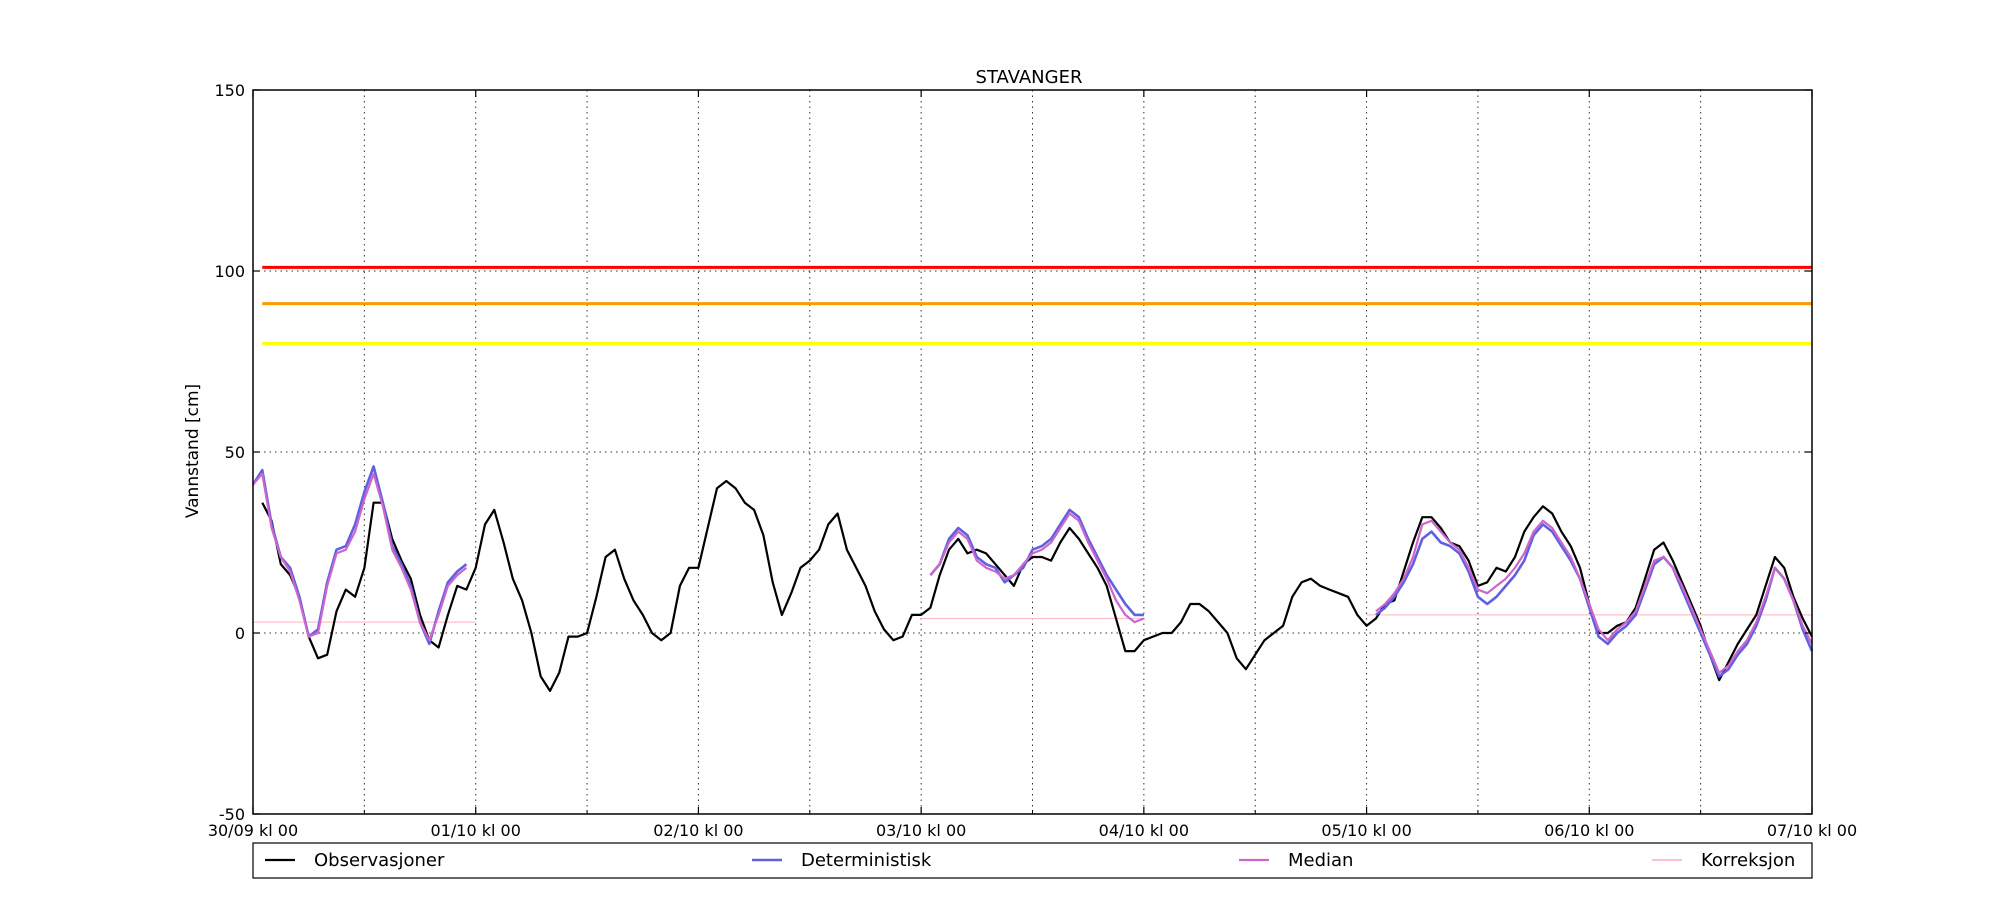 The image size is (2000, 904). Describe the element at coordinates (1144, 830) in the screenshot. I see `x-tick-label: 04/10 kl 00` at that location.